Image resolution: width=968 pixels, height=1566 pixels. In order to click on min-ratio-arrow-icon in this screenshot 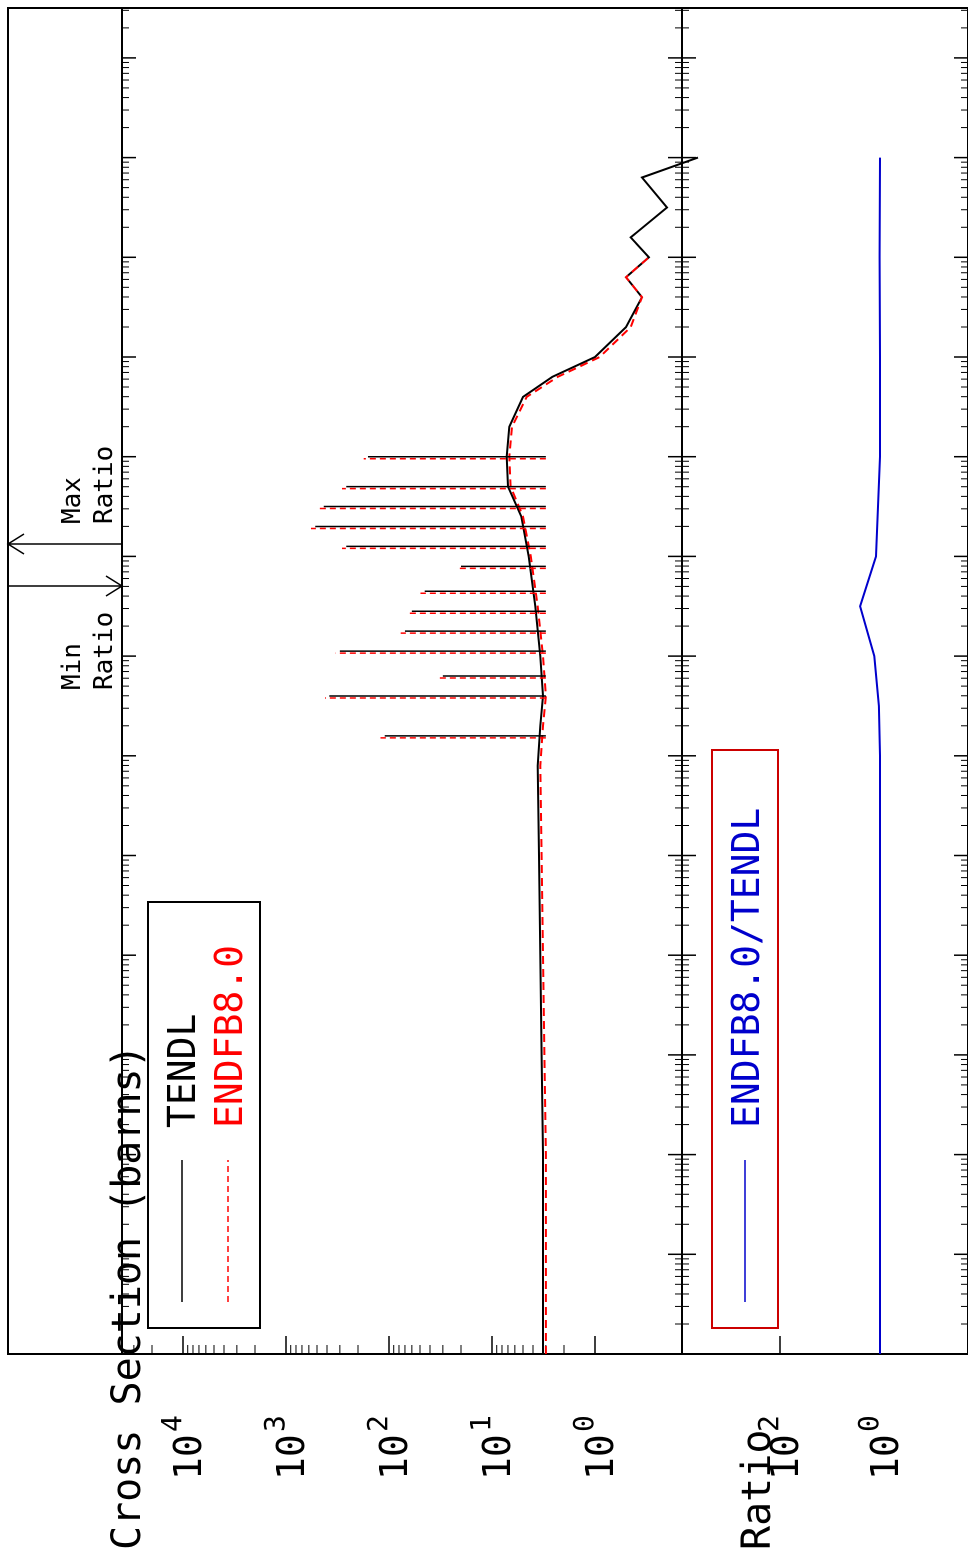, I will do `click(114, 586)`.